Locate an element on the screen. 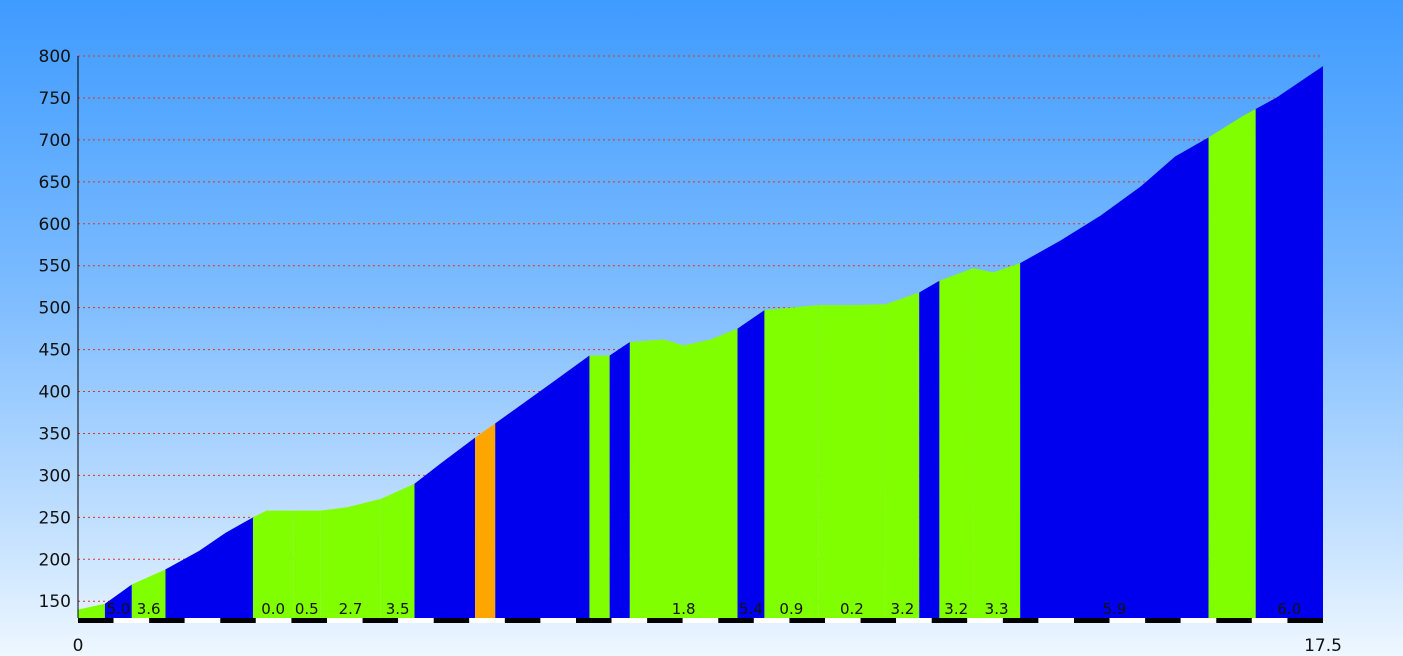 The width and height of the screenshot is (1403, 656). y-tick-label: 650 is located at coordinates (55, 183).